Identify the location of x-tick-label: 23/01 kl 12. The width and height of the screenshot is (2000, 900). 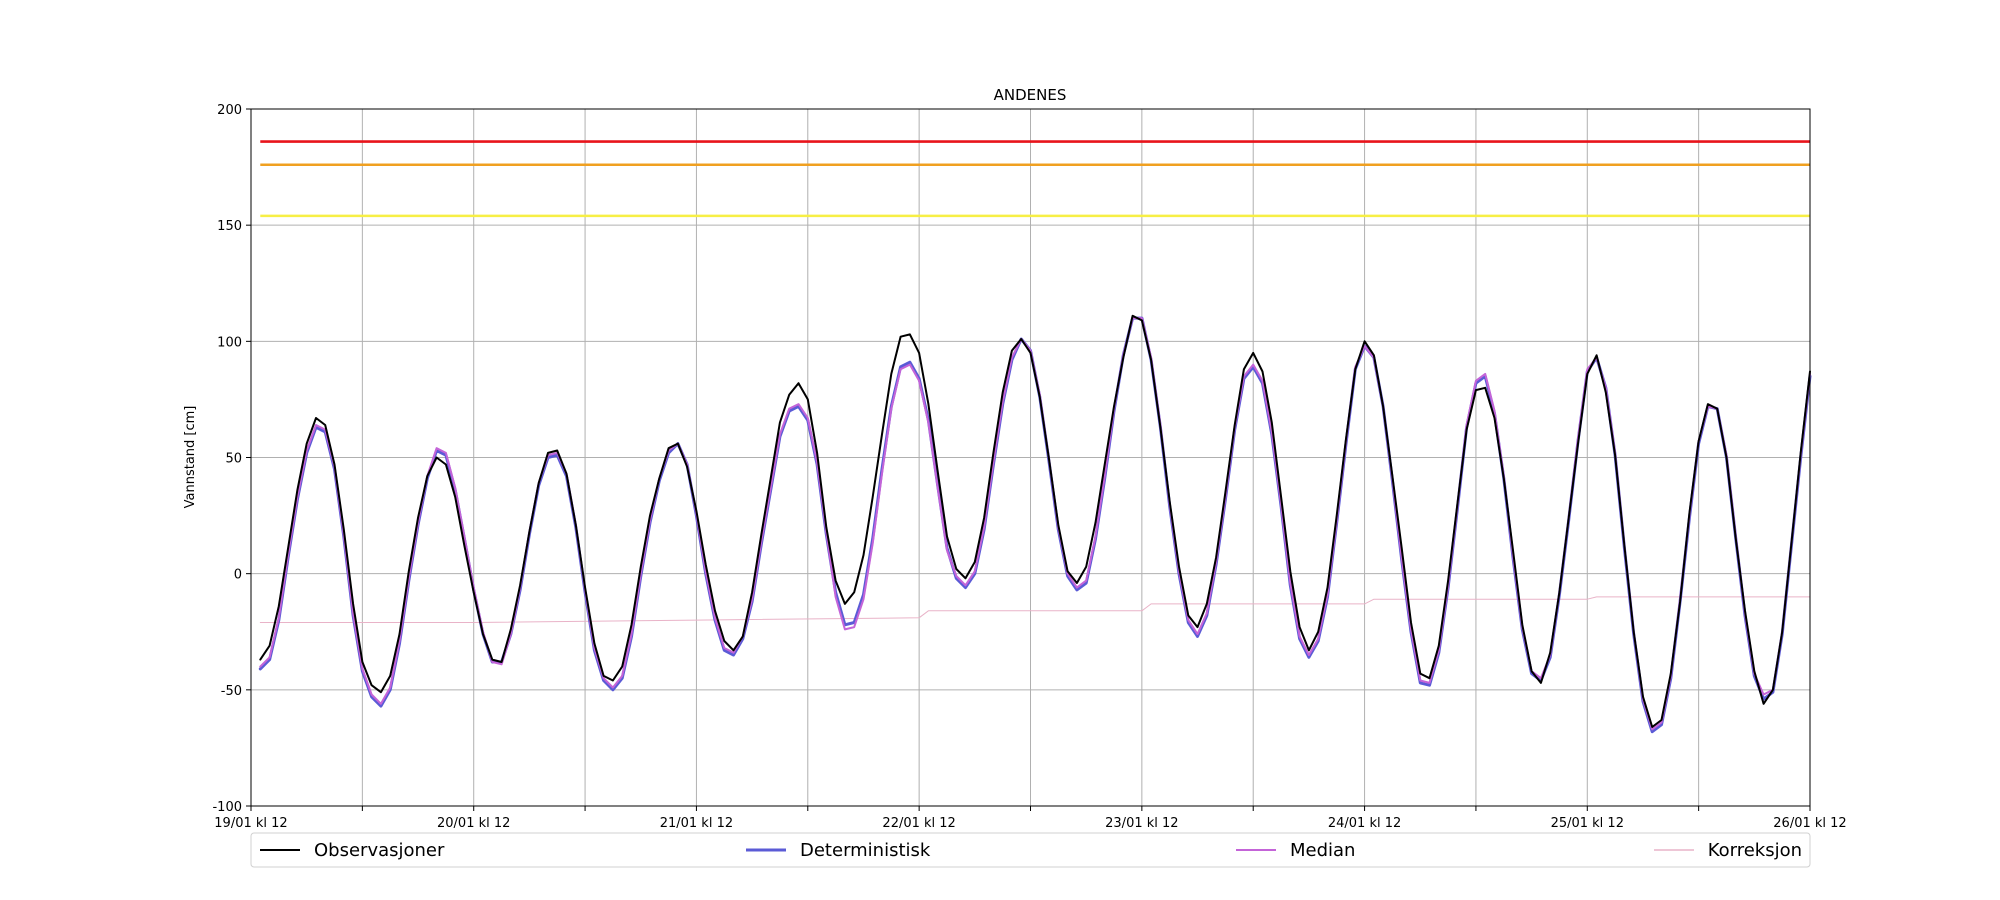
(1141, 823).